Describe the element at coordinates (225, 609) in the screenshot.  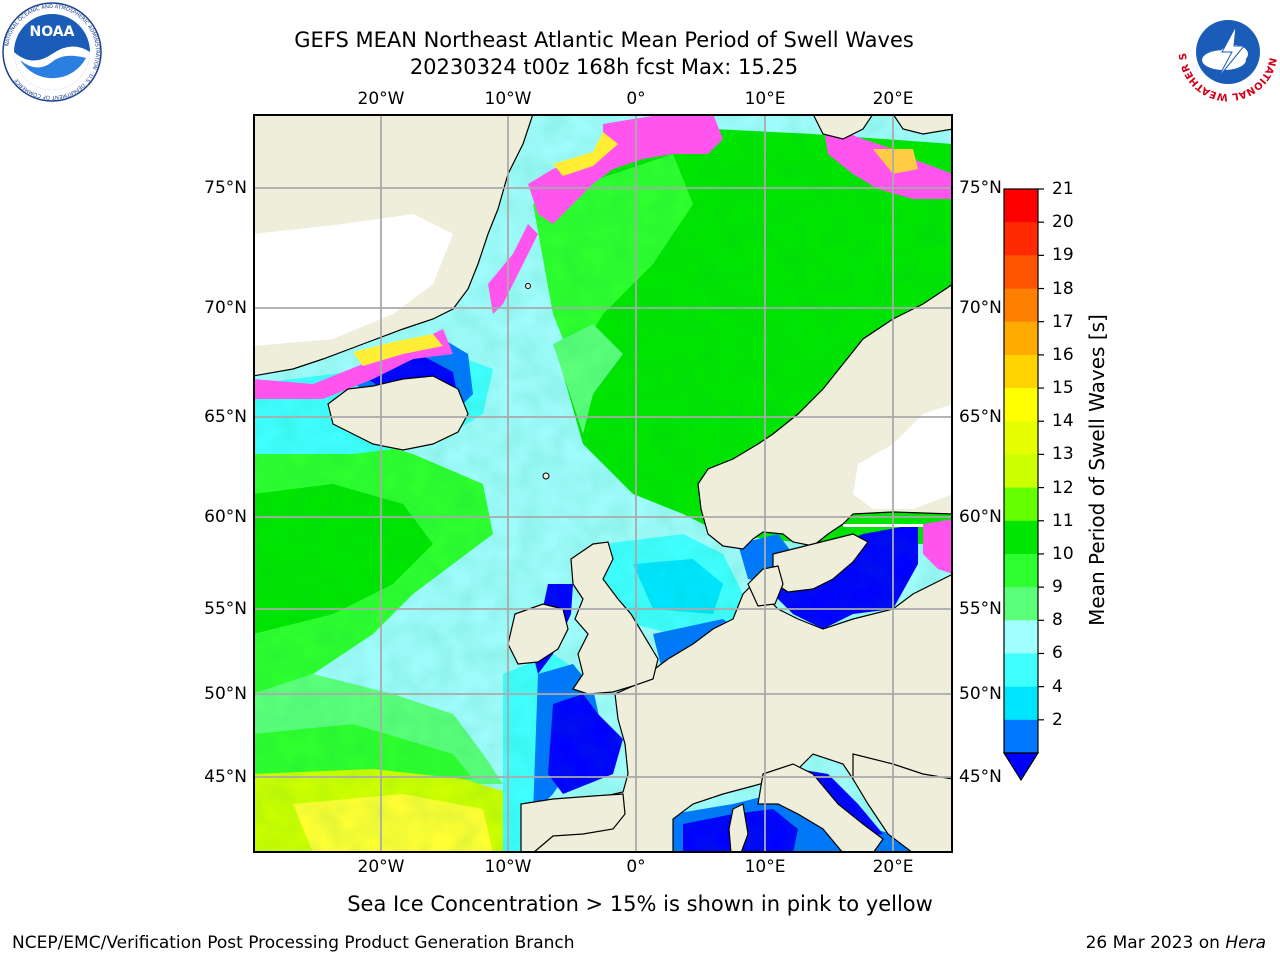
I see `left-tick-55n: 55°N` at that location.